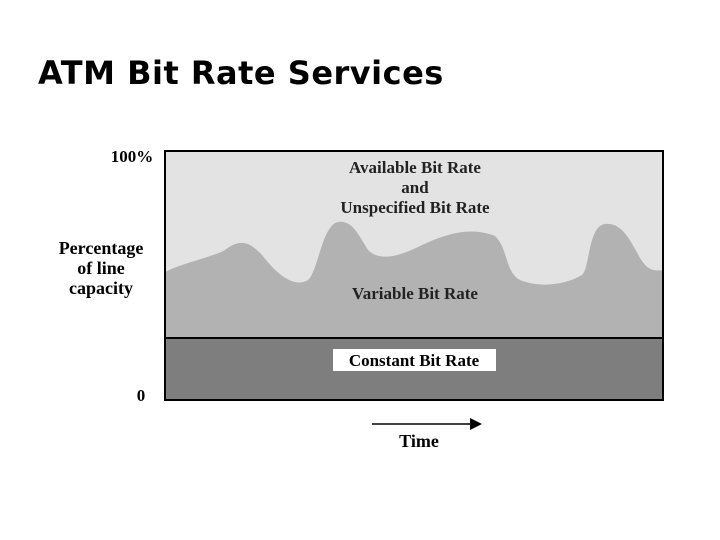 This screenshot has width=720, height=540. What do you see at coordinates (419, 441) in the screenshot?
I see `time-label: Time` at bounding box center [419, 441].